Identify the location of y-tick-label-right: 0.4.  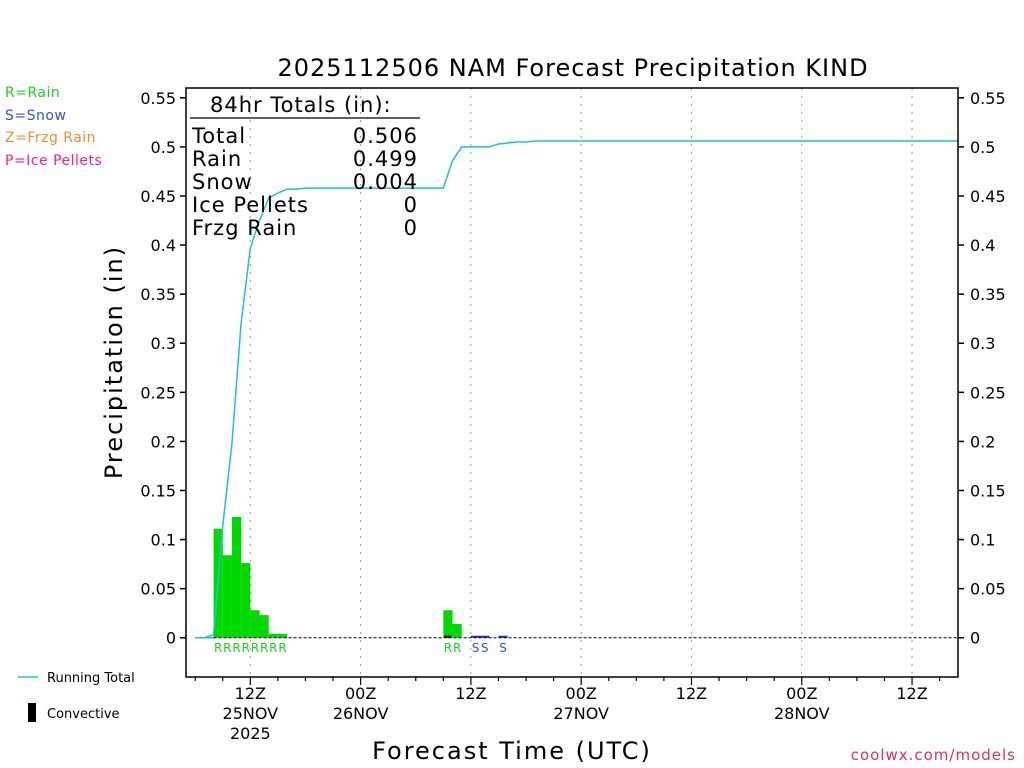
(982, 245).